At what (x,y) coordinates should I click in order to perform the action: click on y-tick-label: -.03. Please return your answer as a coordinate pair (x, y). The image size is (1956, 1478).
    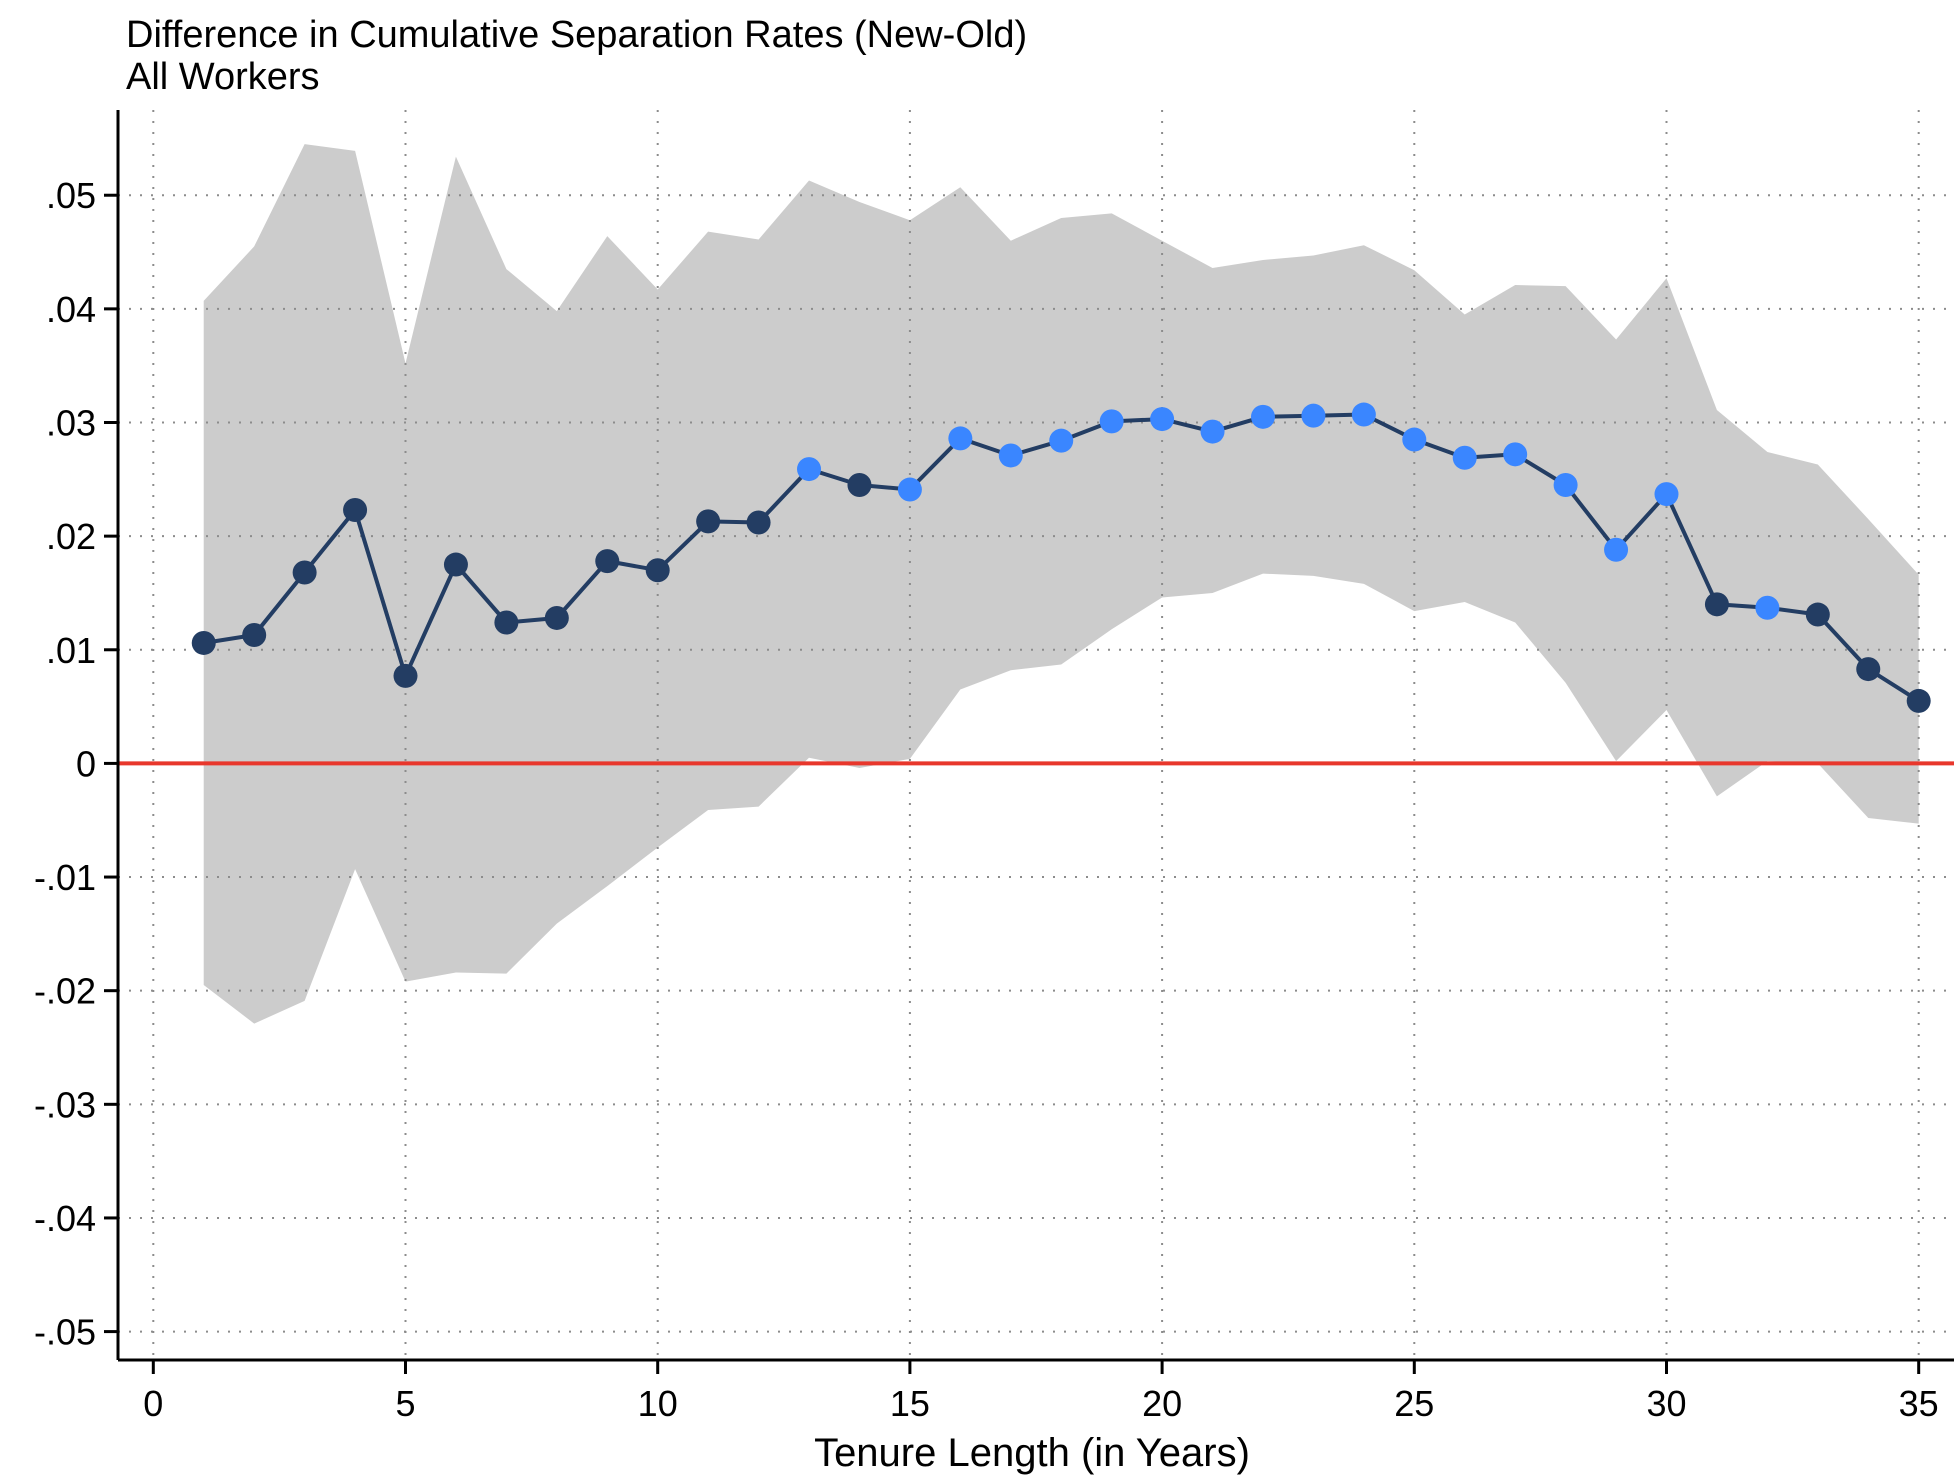
    Looking at the image, I should click on (65, 1104).